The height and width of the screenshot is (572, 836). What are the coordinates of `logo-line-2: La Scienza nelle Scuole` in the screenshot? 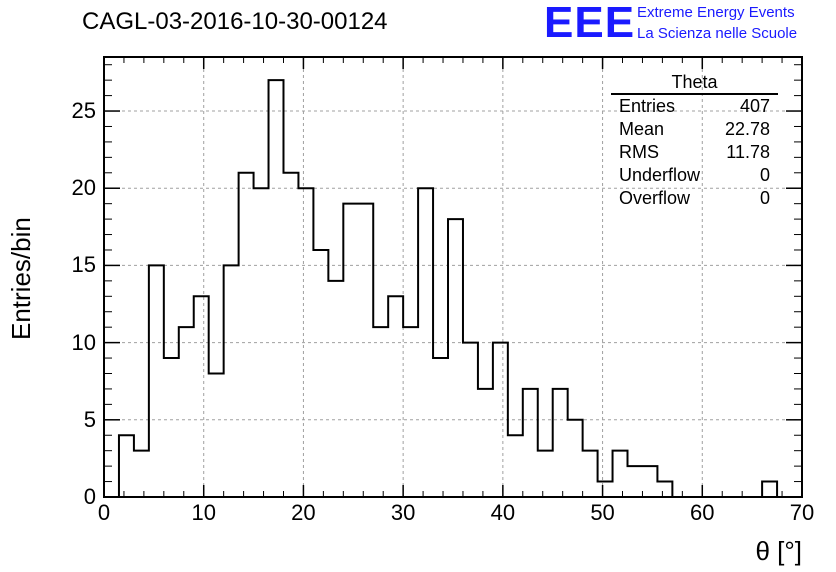 It's located at (717, 33).